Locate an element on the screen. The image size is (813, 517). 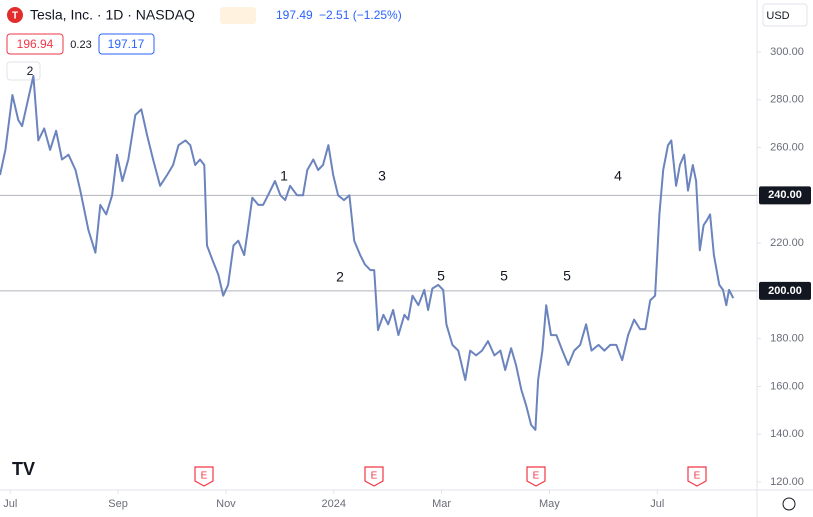
x-tick-label: 2024 is located at coordinates (334, 504).